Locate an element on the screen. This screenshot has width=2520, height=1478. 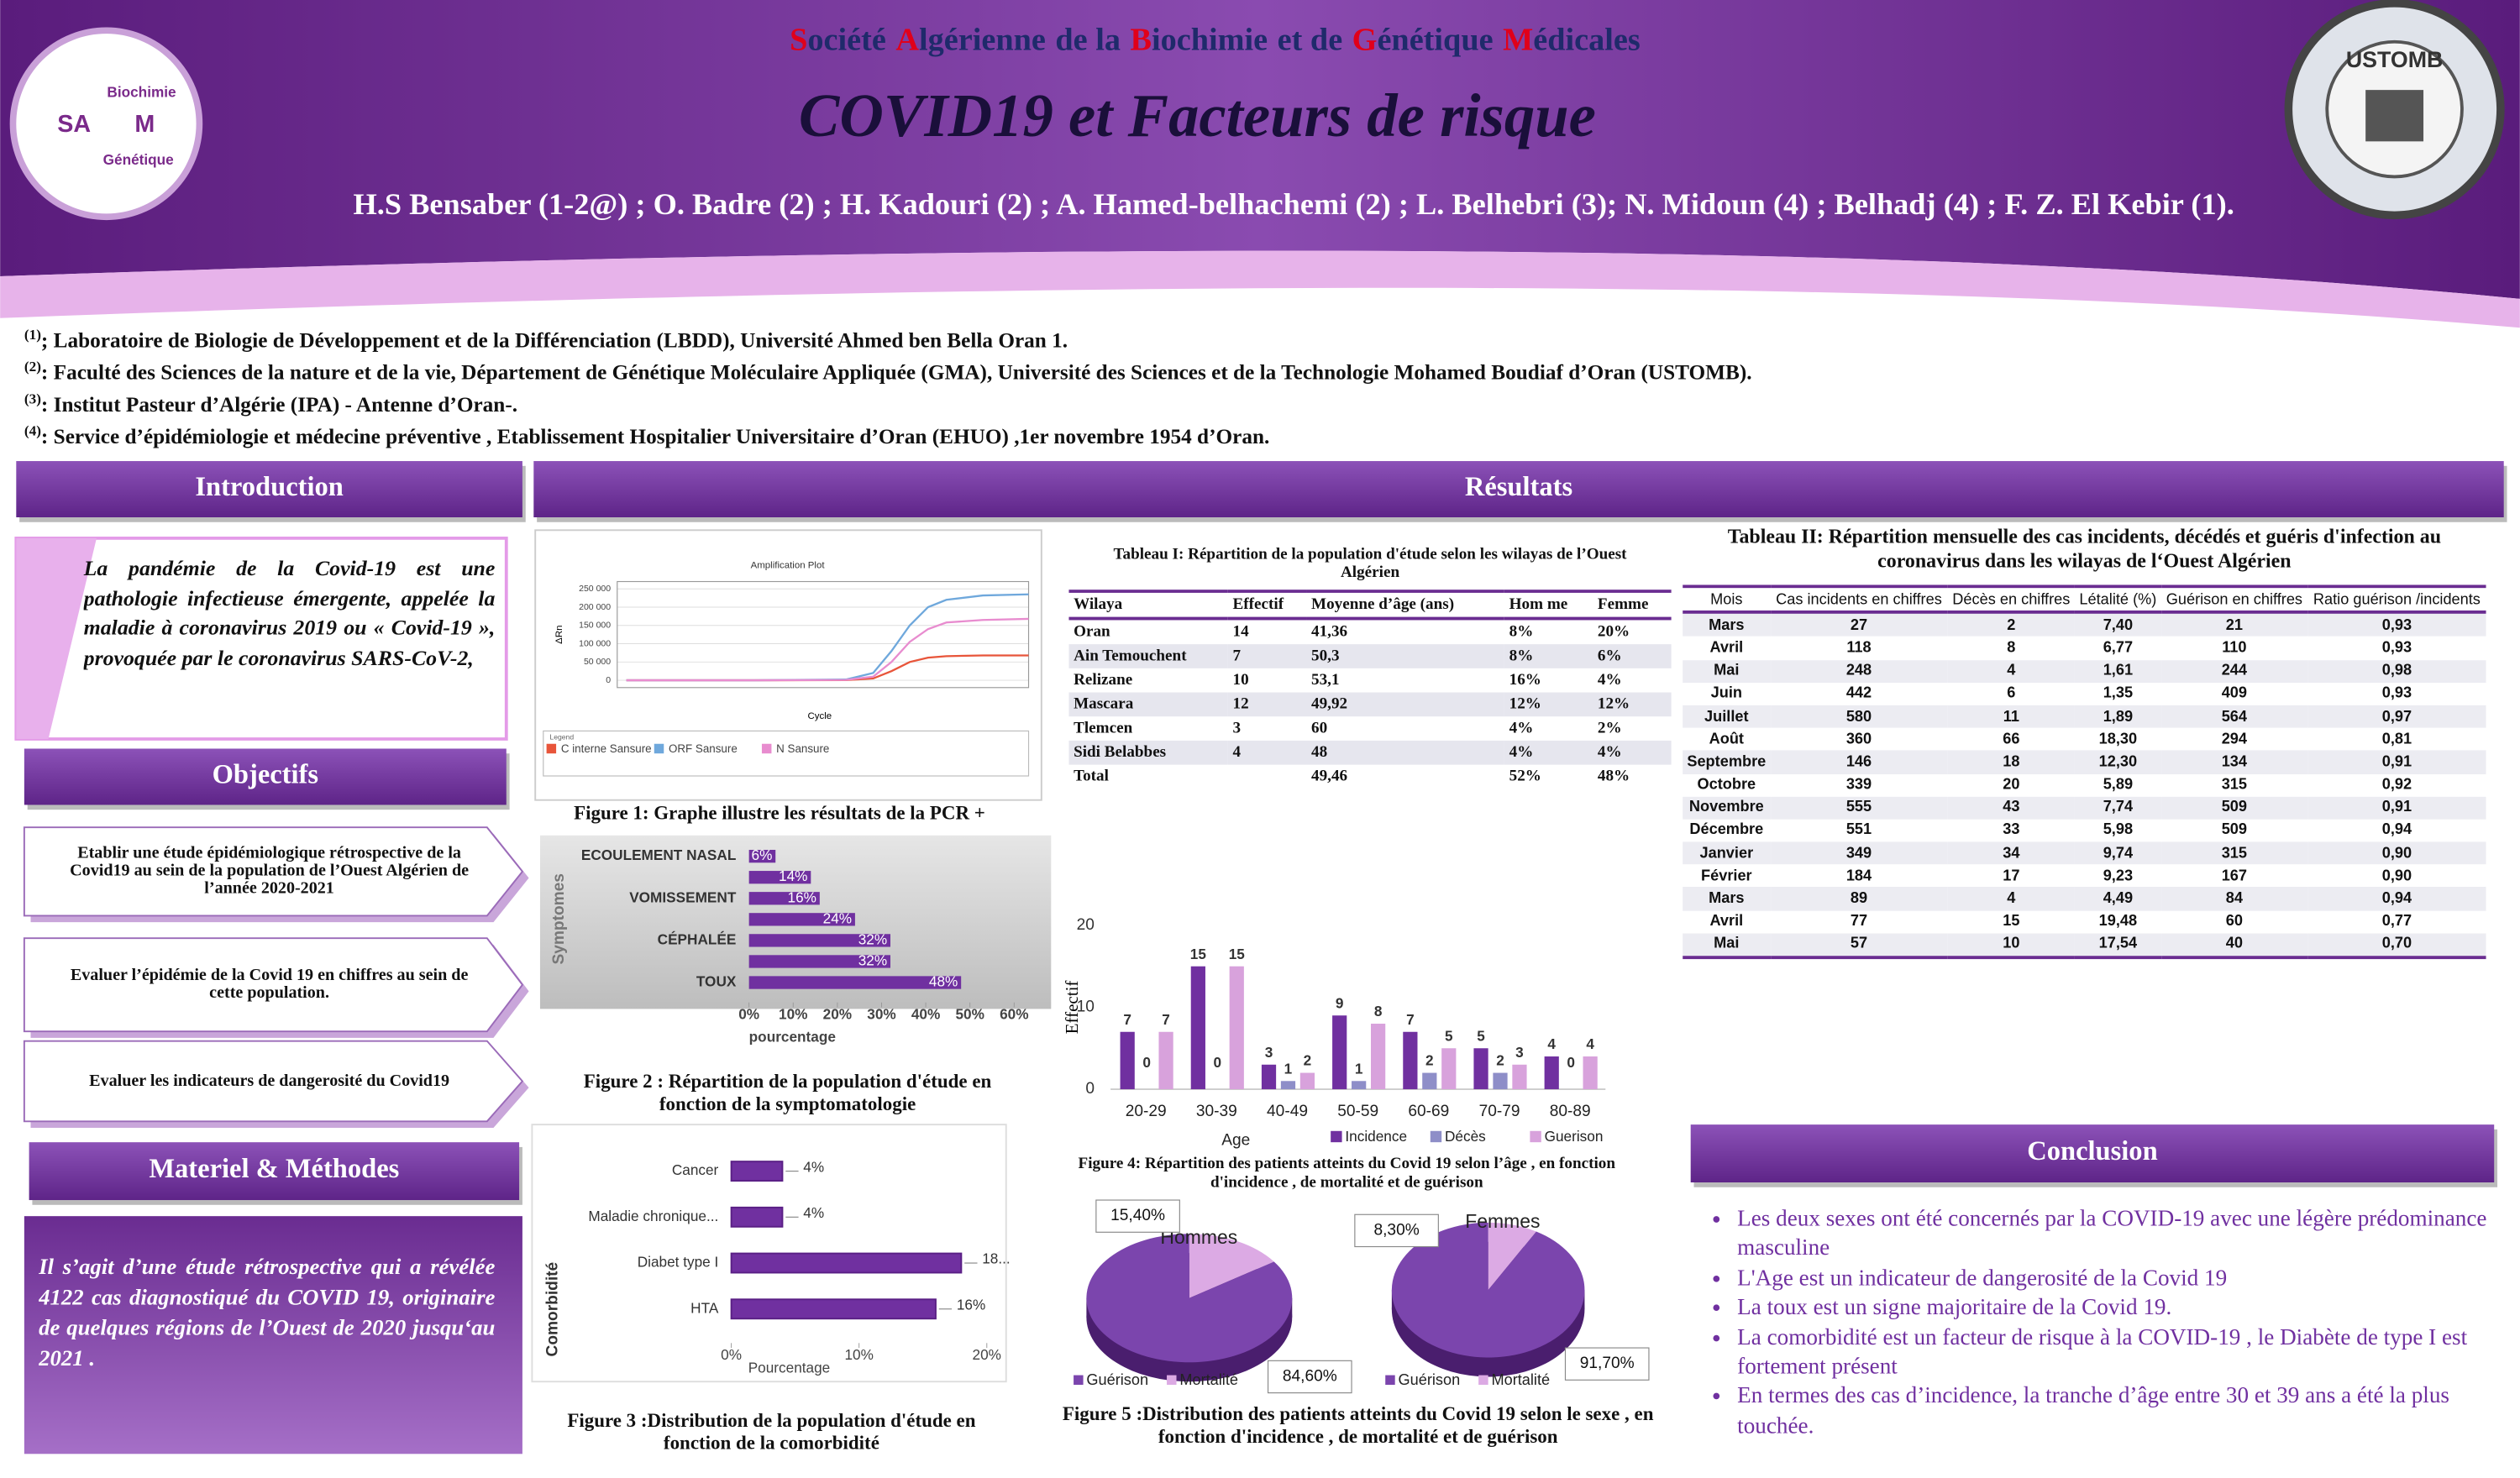
x-tick-label: 50% is located at coordinates (969, 1014).